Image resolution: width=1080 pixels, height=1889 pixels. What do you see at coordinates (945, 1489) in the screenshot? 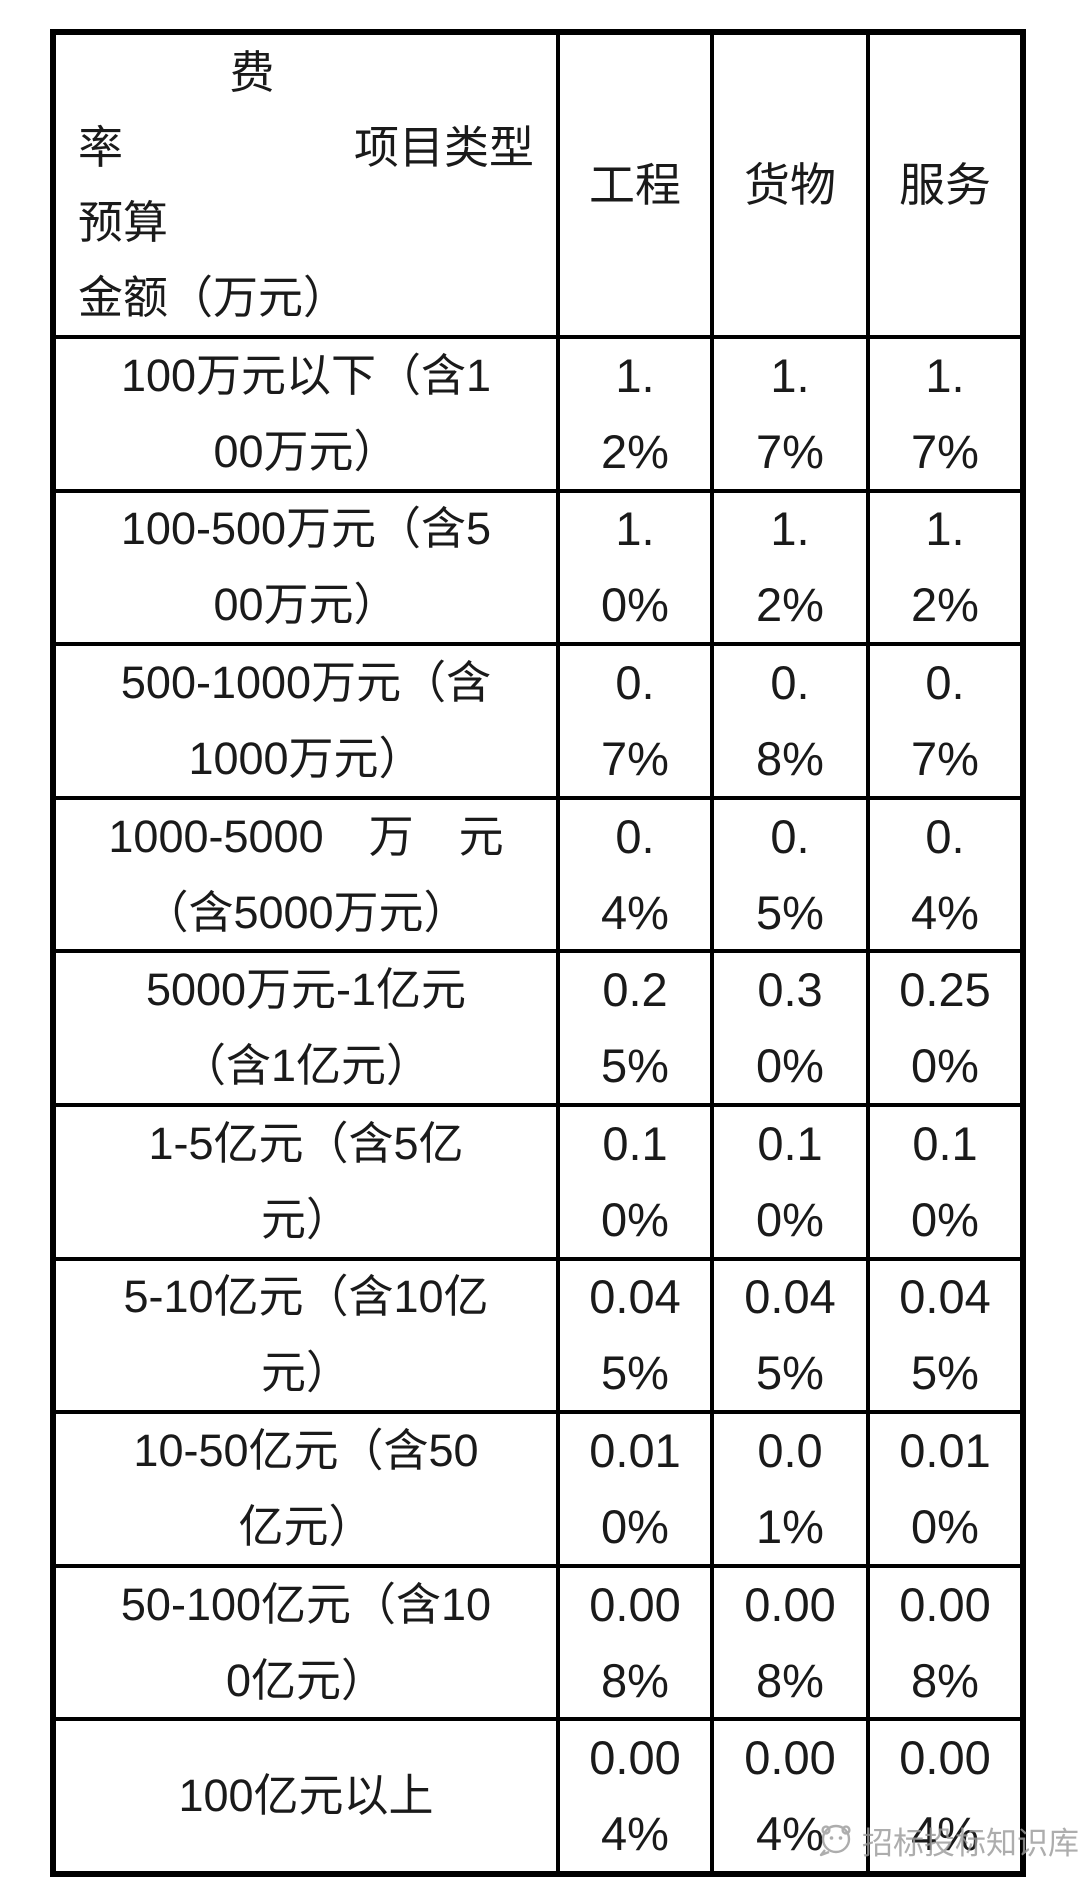
I see `rate-cell-services: 0.01 0%` at bounding box center [945, 1489].